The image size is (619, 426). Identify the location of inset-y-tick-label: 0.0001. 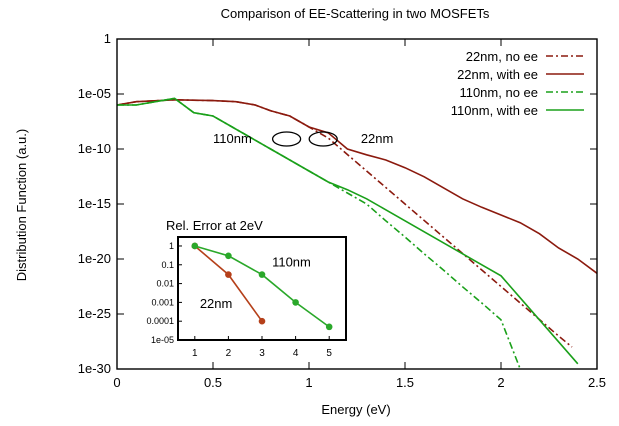
(160, 321).